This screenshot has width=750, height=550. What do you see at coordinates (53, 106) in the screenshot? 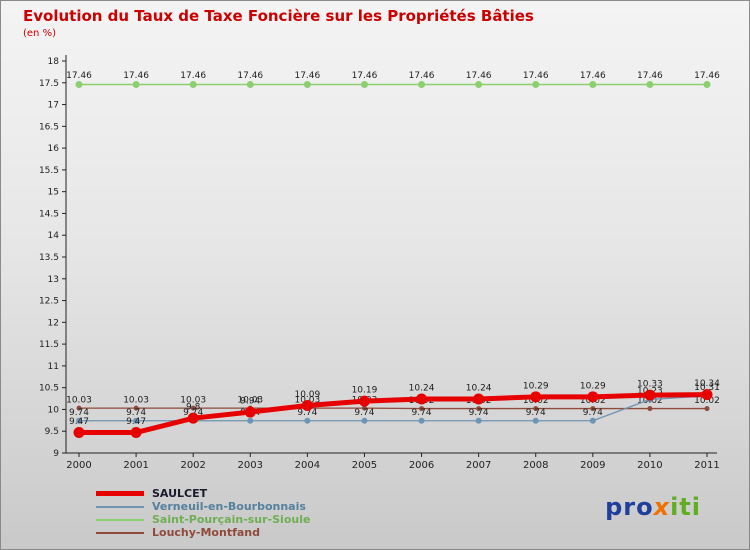
I see `svg-text: 17` at bounding box center [53, 106].